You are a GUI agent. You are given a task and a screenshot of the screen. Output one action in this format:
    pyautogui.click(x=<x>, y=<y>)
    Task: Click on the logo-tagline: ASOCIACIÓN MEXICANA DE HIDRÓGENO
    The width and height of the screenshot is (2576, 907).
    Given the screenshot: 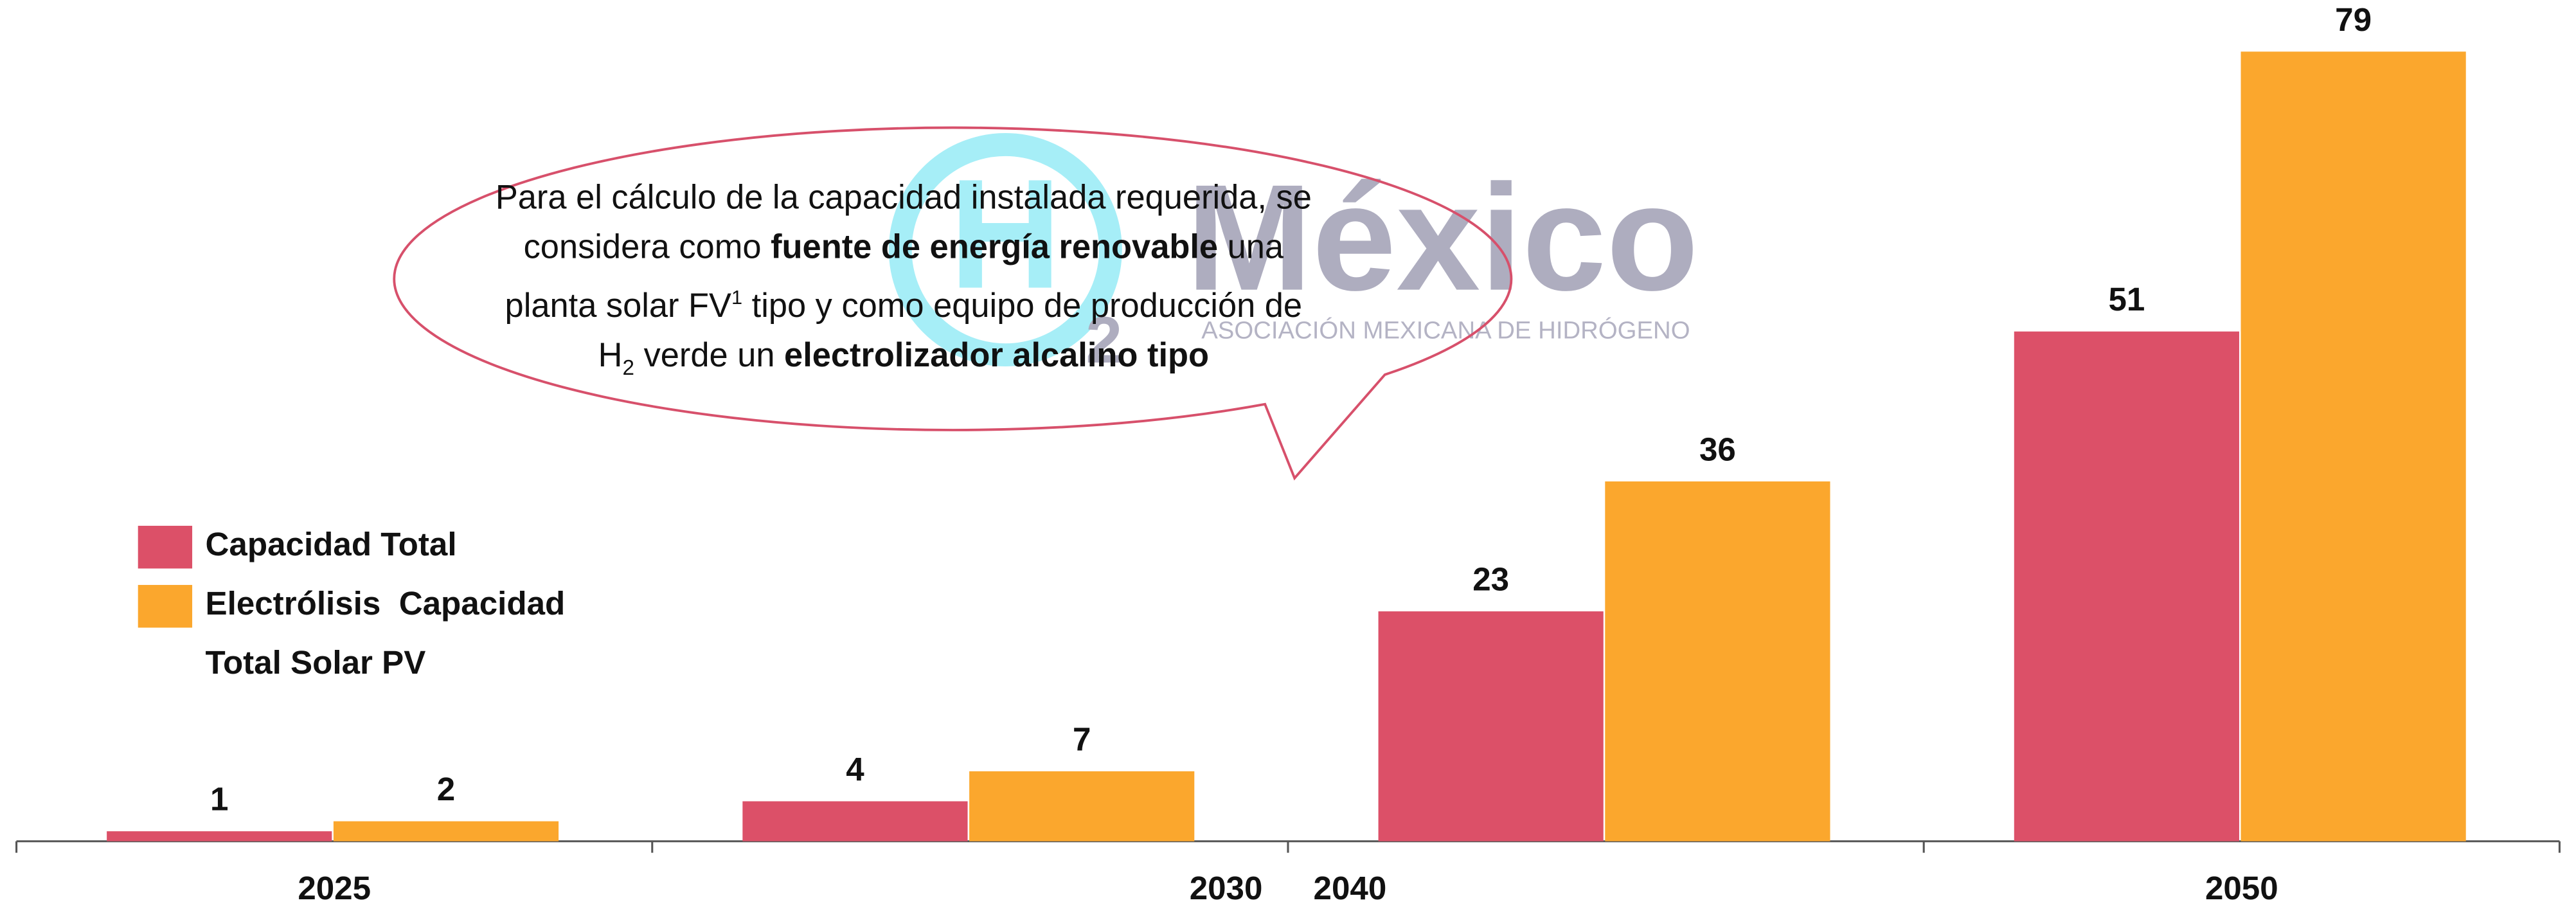 What is the action you would take?
    pyautogui.click(x=1445, y=330)
    